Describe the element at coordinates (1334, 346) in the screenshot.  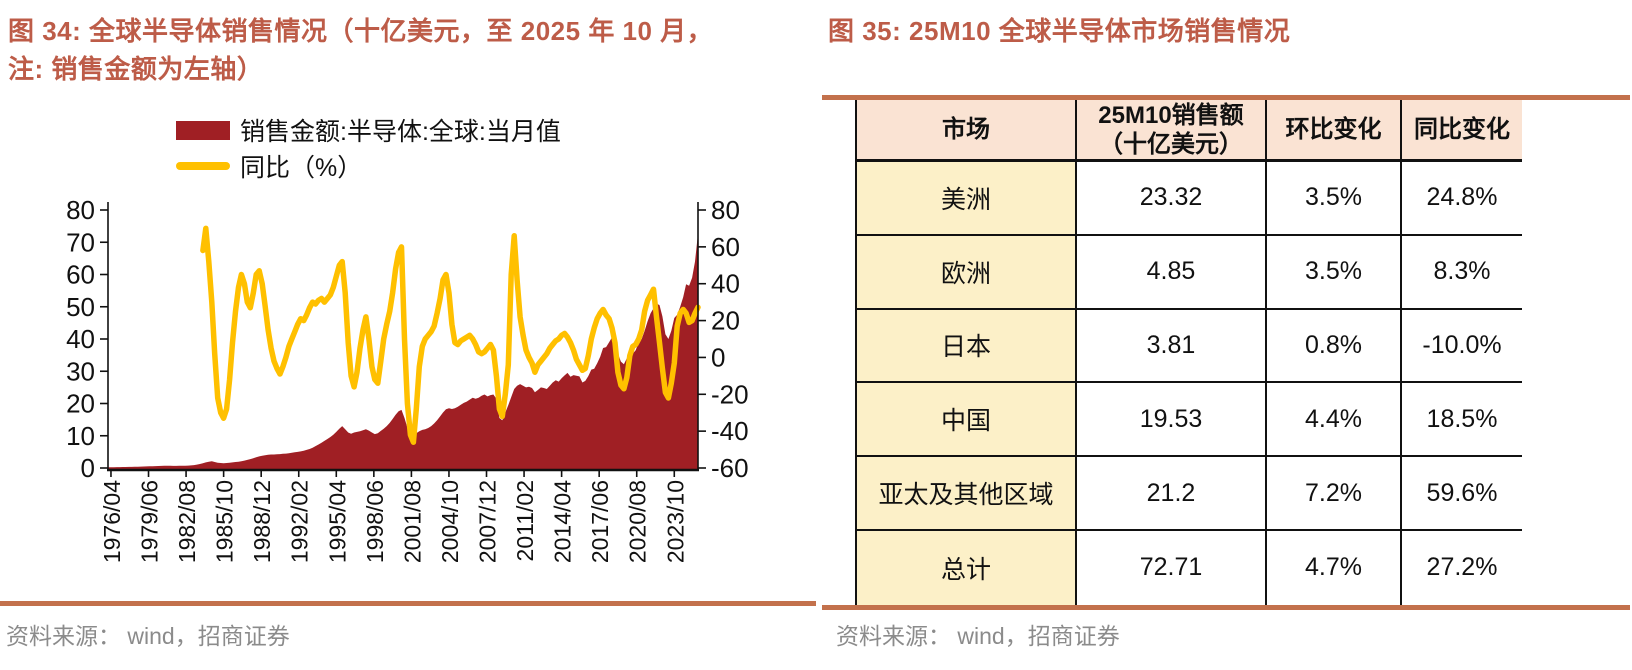
I see `table-value-cell: 0.8%` at that location.